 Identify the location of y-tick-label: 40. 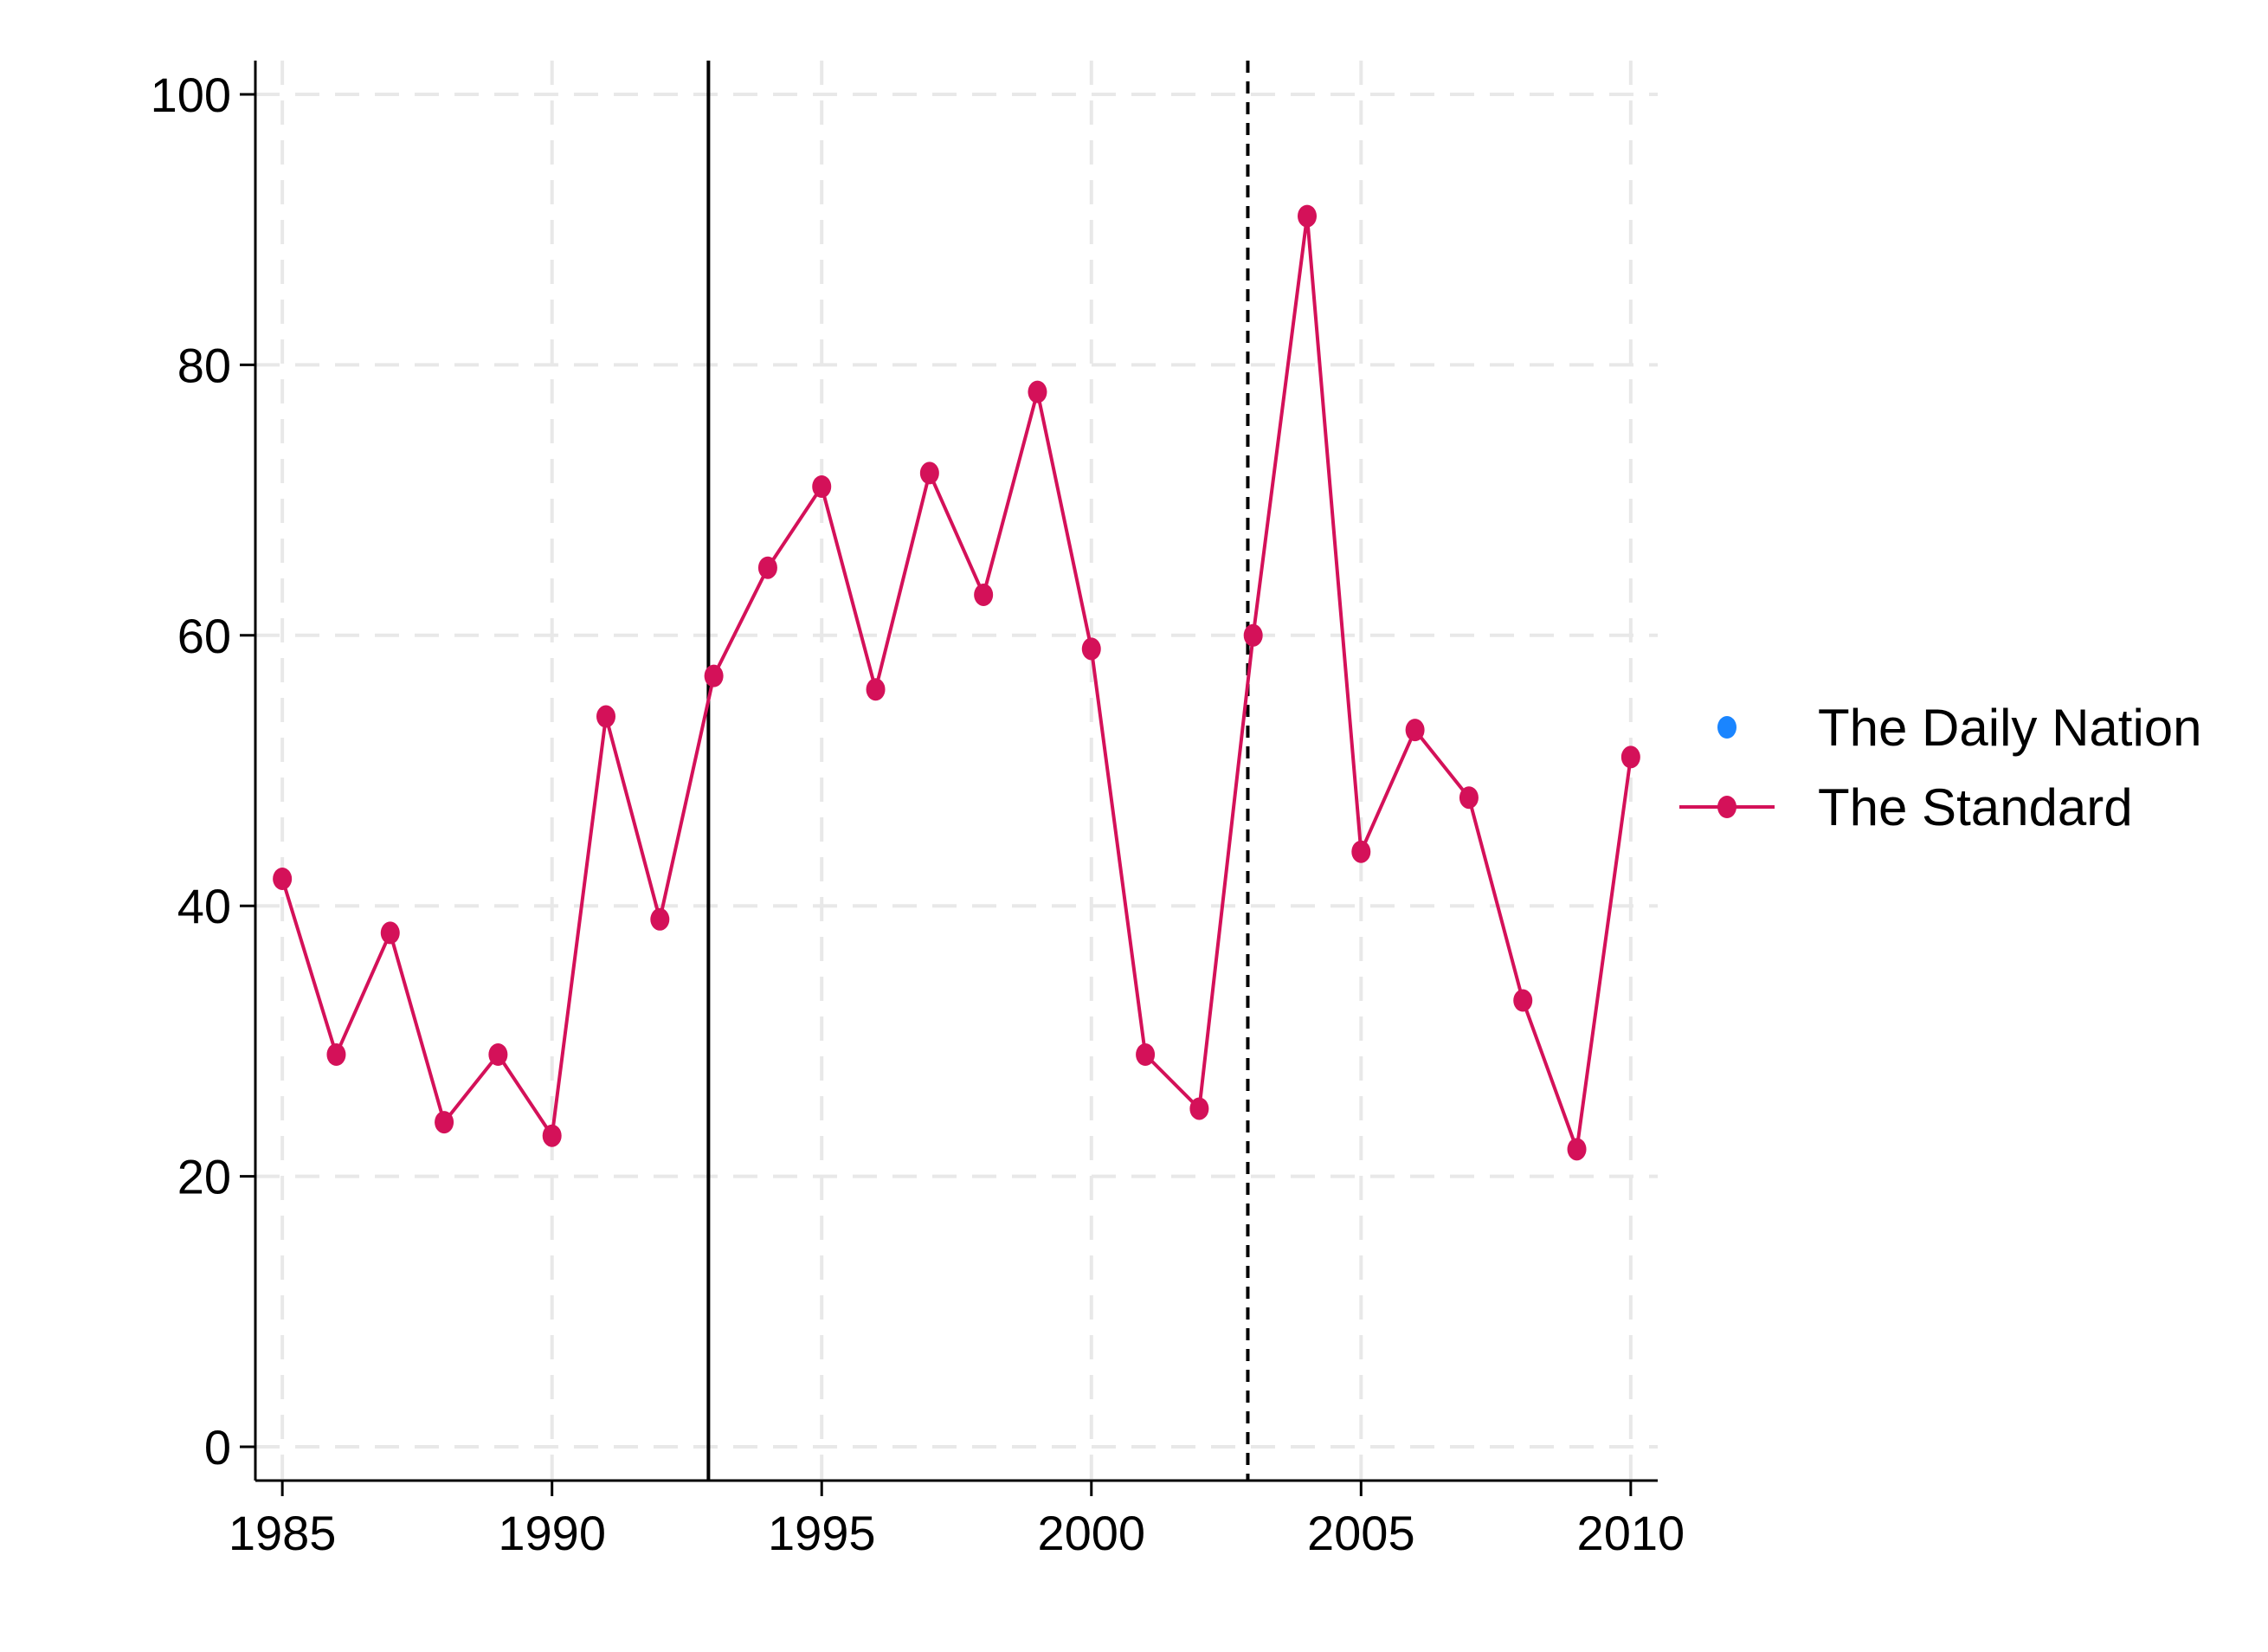
(204, 906).